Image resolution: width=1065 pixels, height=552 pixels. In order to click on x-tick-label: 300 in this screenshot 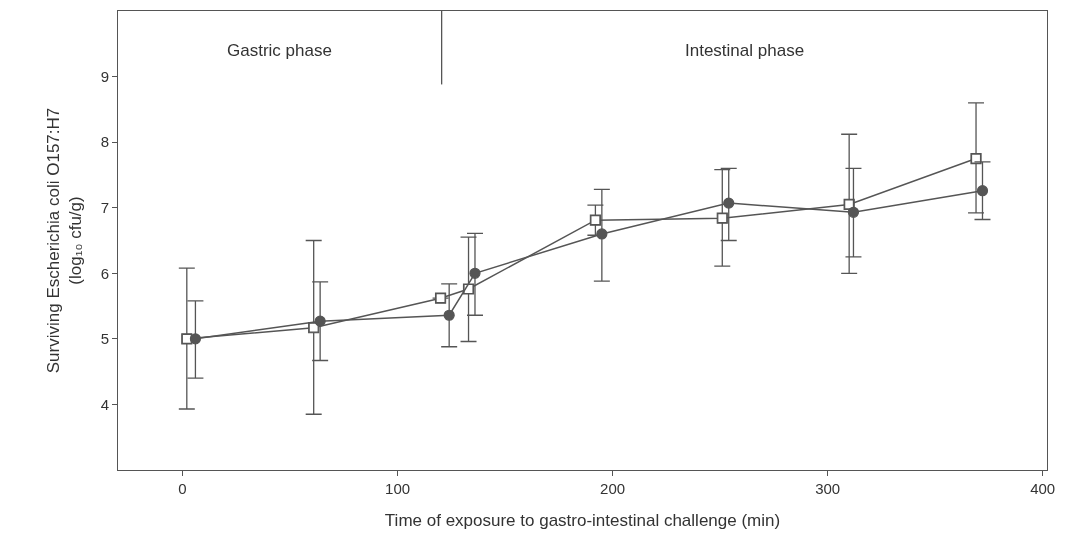, I will do `click(828, 488)`.